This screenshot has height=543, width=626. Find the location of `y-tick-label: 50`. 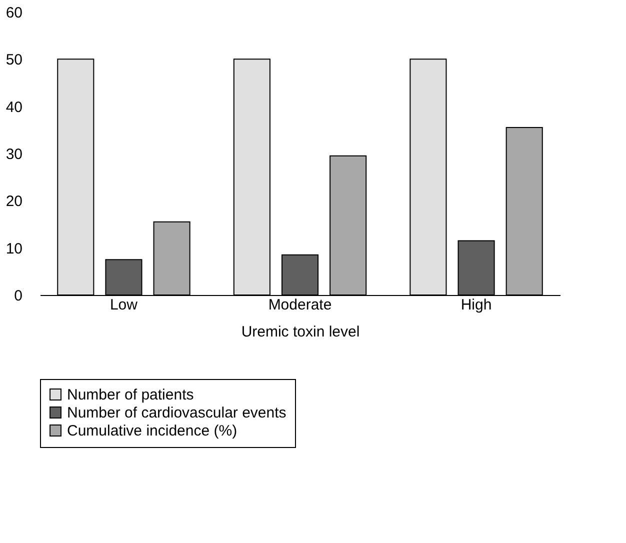

y-tick-label: 50 is located at coordinates (14, 60).